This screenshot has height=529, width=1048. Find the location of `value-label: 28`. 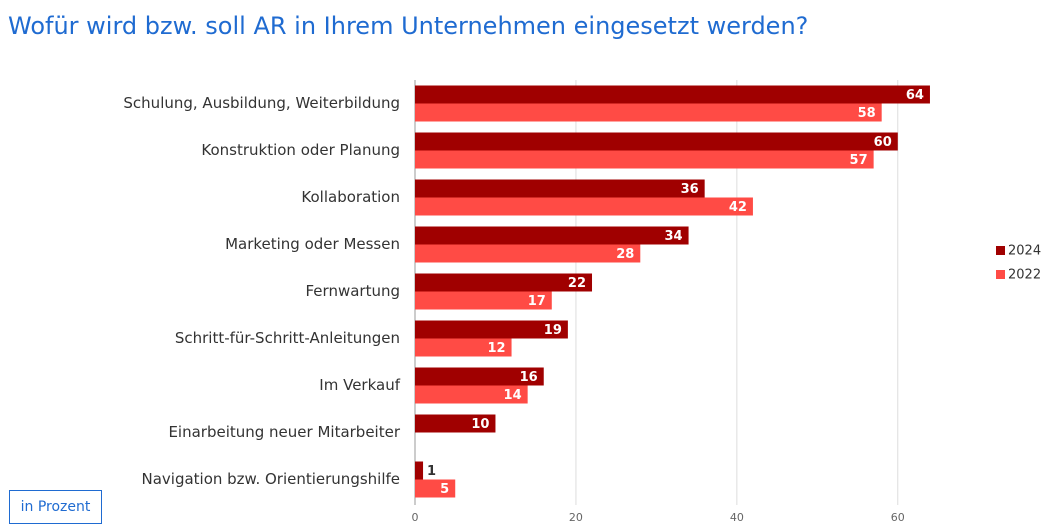

value-label: 28 is located at coordinates (625, 254).